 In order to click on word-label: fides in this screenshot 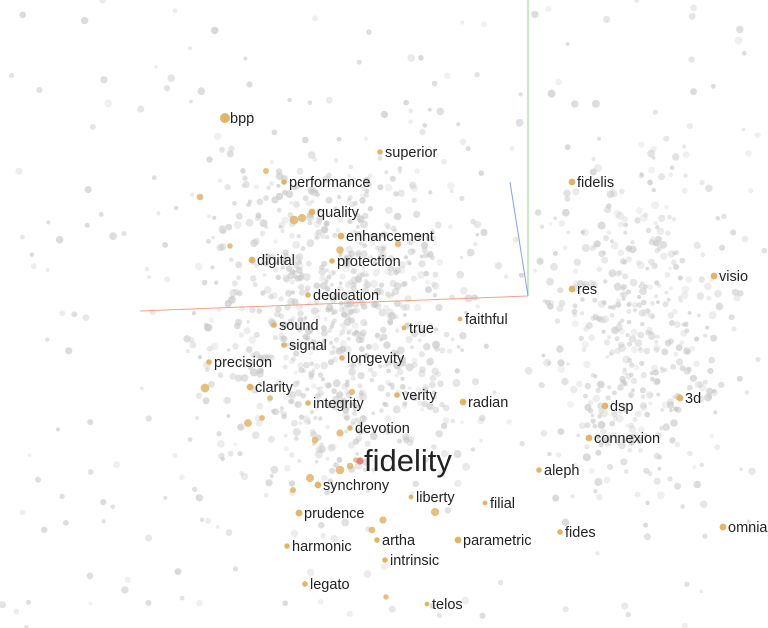, I will do `click(580, 533)`.